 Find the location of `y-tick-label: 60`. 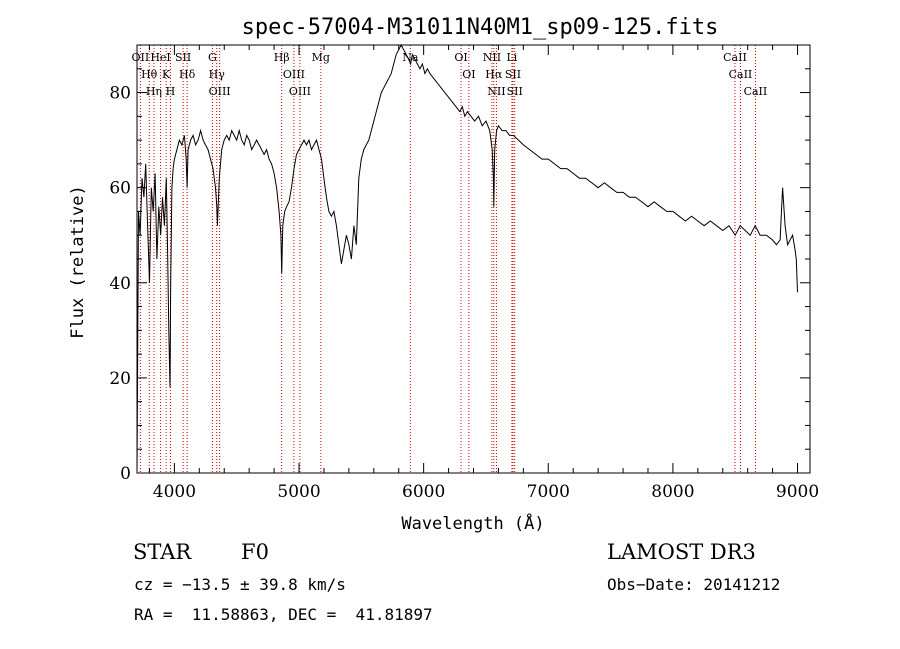

y-tick-label: 60 is located at coordinates (120, 189).